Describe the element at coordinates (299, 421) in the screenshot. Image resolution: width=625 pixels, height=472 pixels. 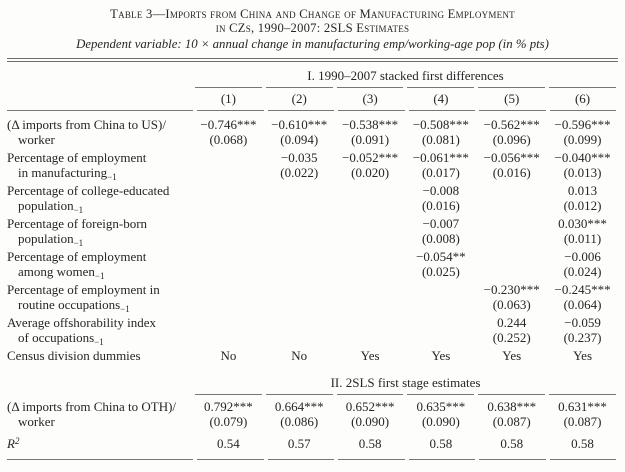
I see `std-error: (0.086)` at that location.